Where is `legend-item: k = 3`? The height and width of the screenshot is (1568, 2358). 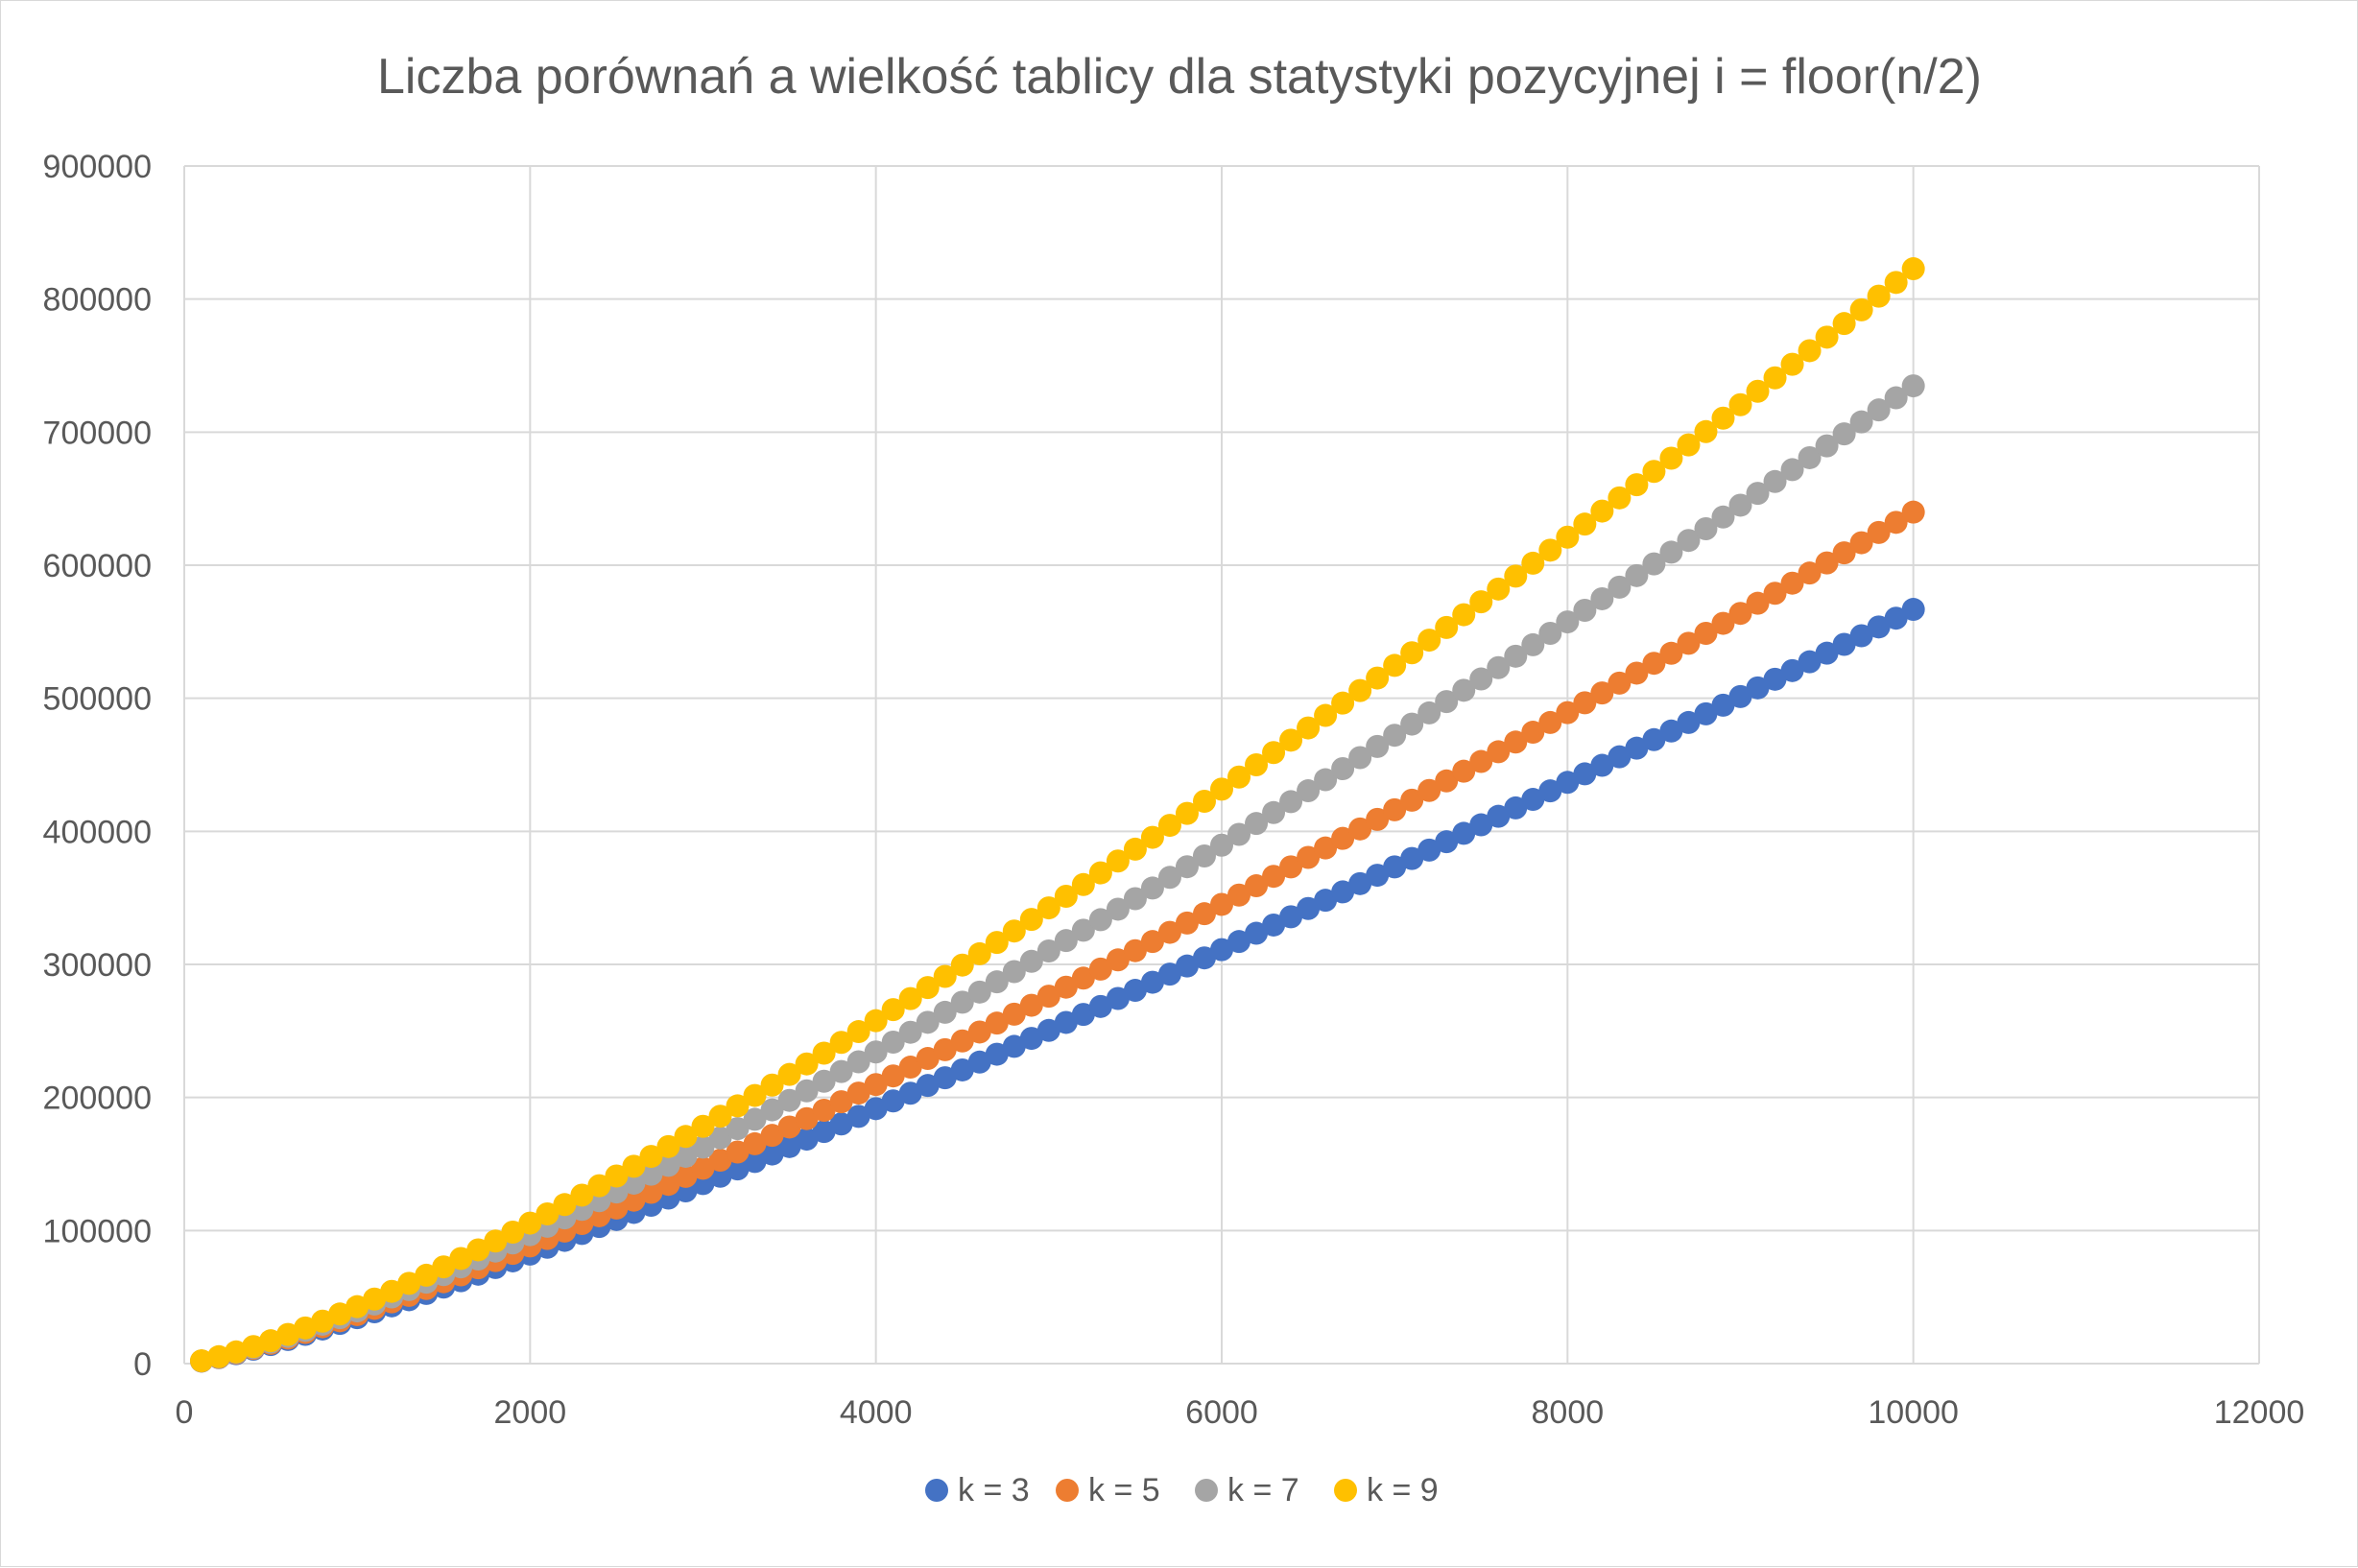 legend-item: k = 3 is located at coordinates (977, 1490).